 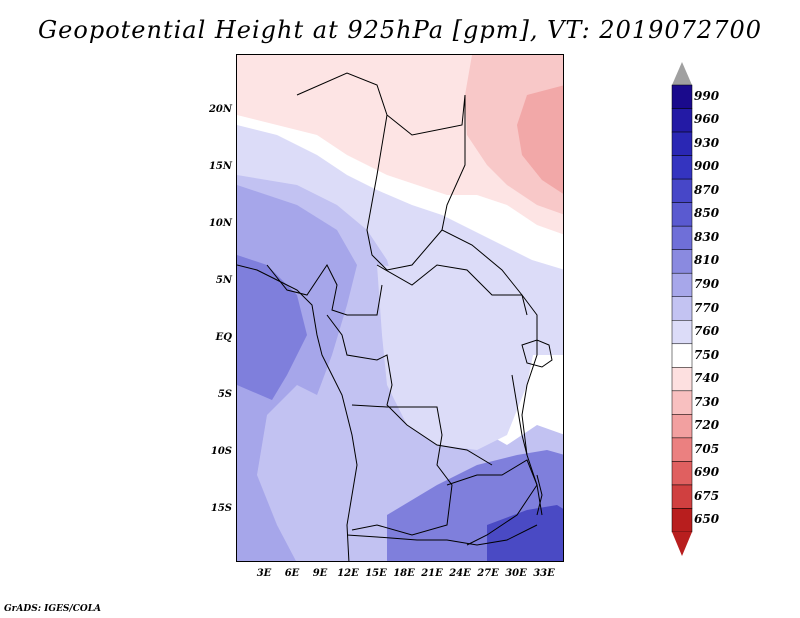 I want to click on colorbar, so click(x=682, y=309).